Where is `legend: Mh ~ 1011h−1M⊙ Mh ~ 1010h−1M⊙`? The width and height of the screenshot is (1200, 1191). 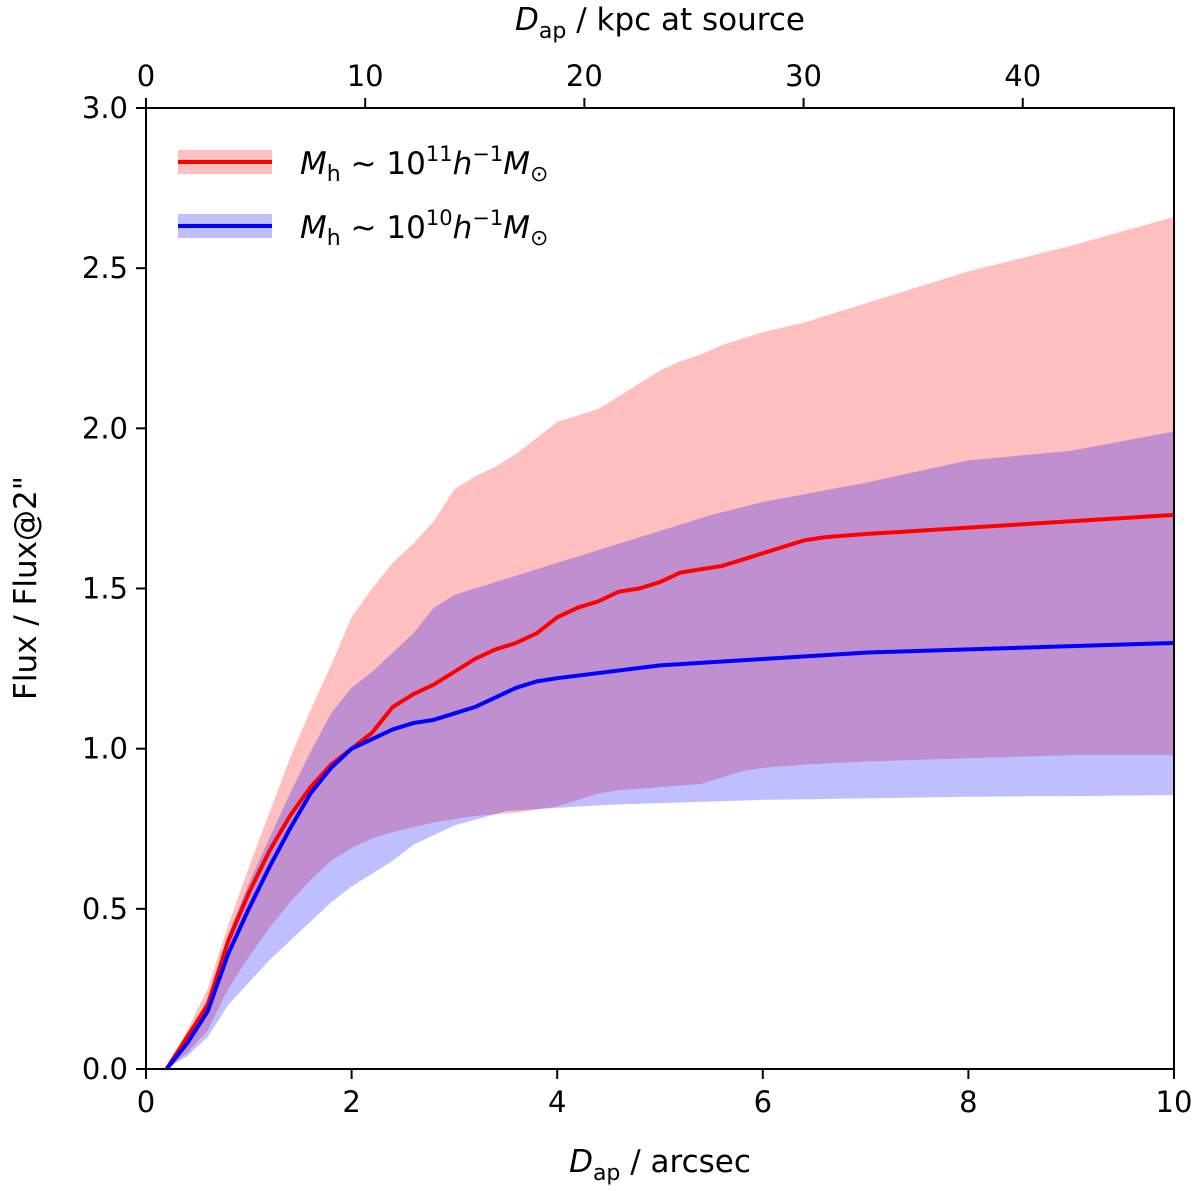 legend: Mh ~ 1011h−1M⊙ Mh ~ 1010h−1M⊙ is located at coordinates (363, 196).